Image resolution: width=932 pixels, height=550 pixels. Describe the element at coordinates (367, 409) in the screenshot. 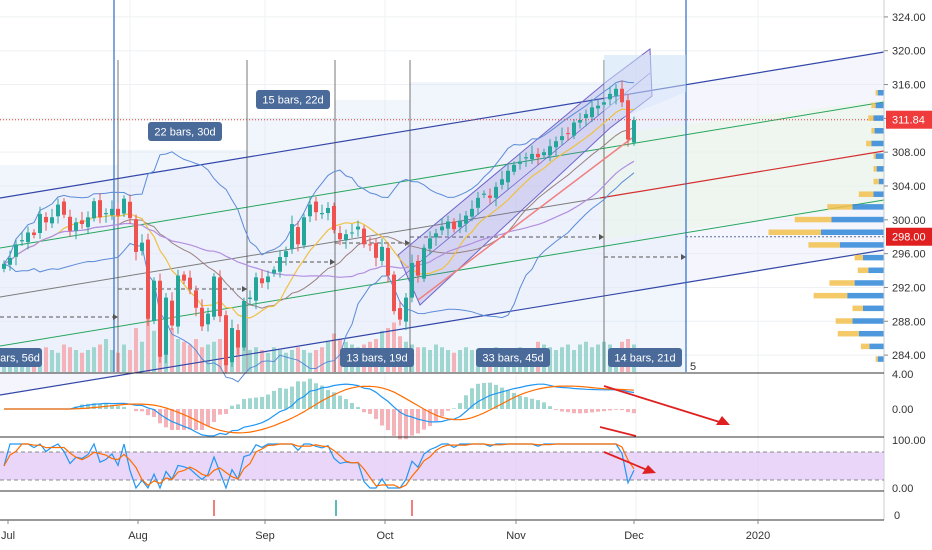

I see `macd-pane` at that location.